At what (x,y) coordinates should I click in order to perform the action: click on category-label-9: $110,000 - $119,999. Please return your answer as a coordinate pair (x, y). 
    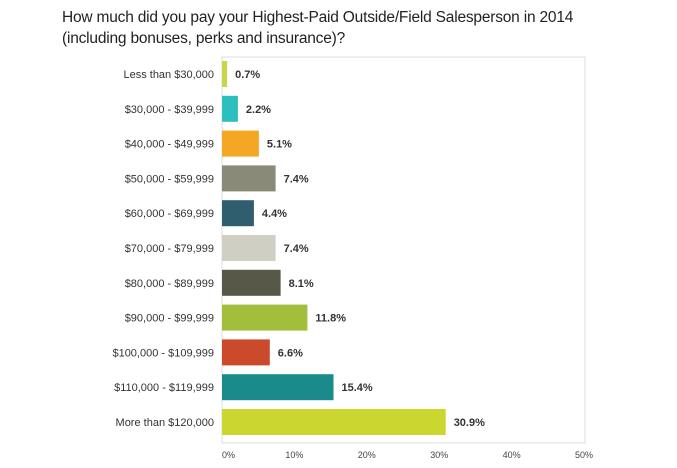
    Looking at the image, I should click on (164, 388).